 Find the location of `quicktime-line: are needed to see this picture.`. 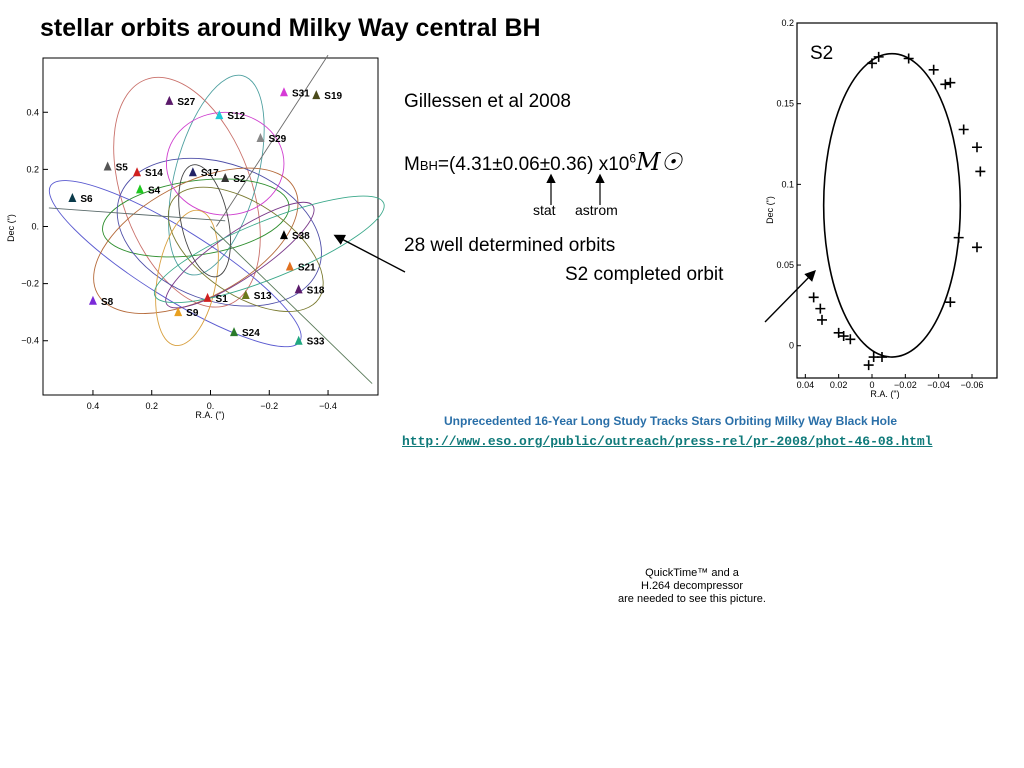

quicktime-line: are needed to see this picture. is located at coordinates (692, 599).